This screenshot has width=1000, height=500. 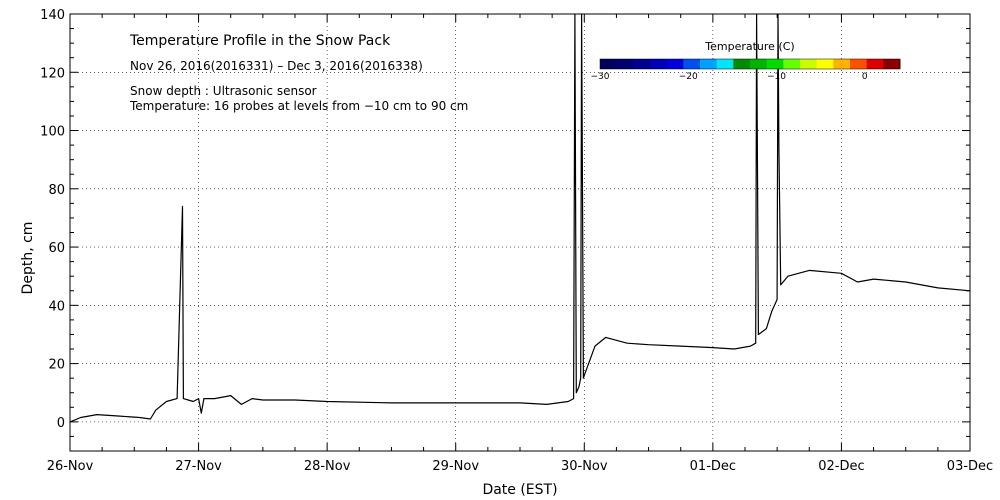 I want to click on x-axis-label: Date (EST), so click(x=519, y=490).